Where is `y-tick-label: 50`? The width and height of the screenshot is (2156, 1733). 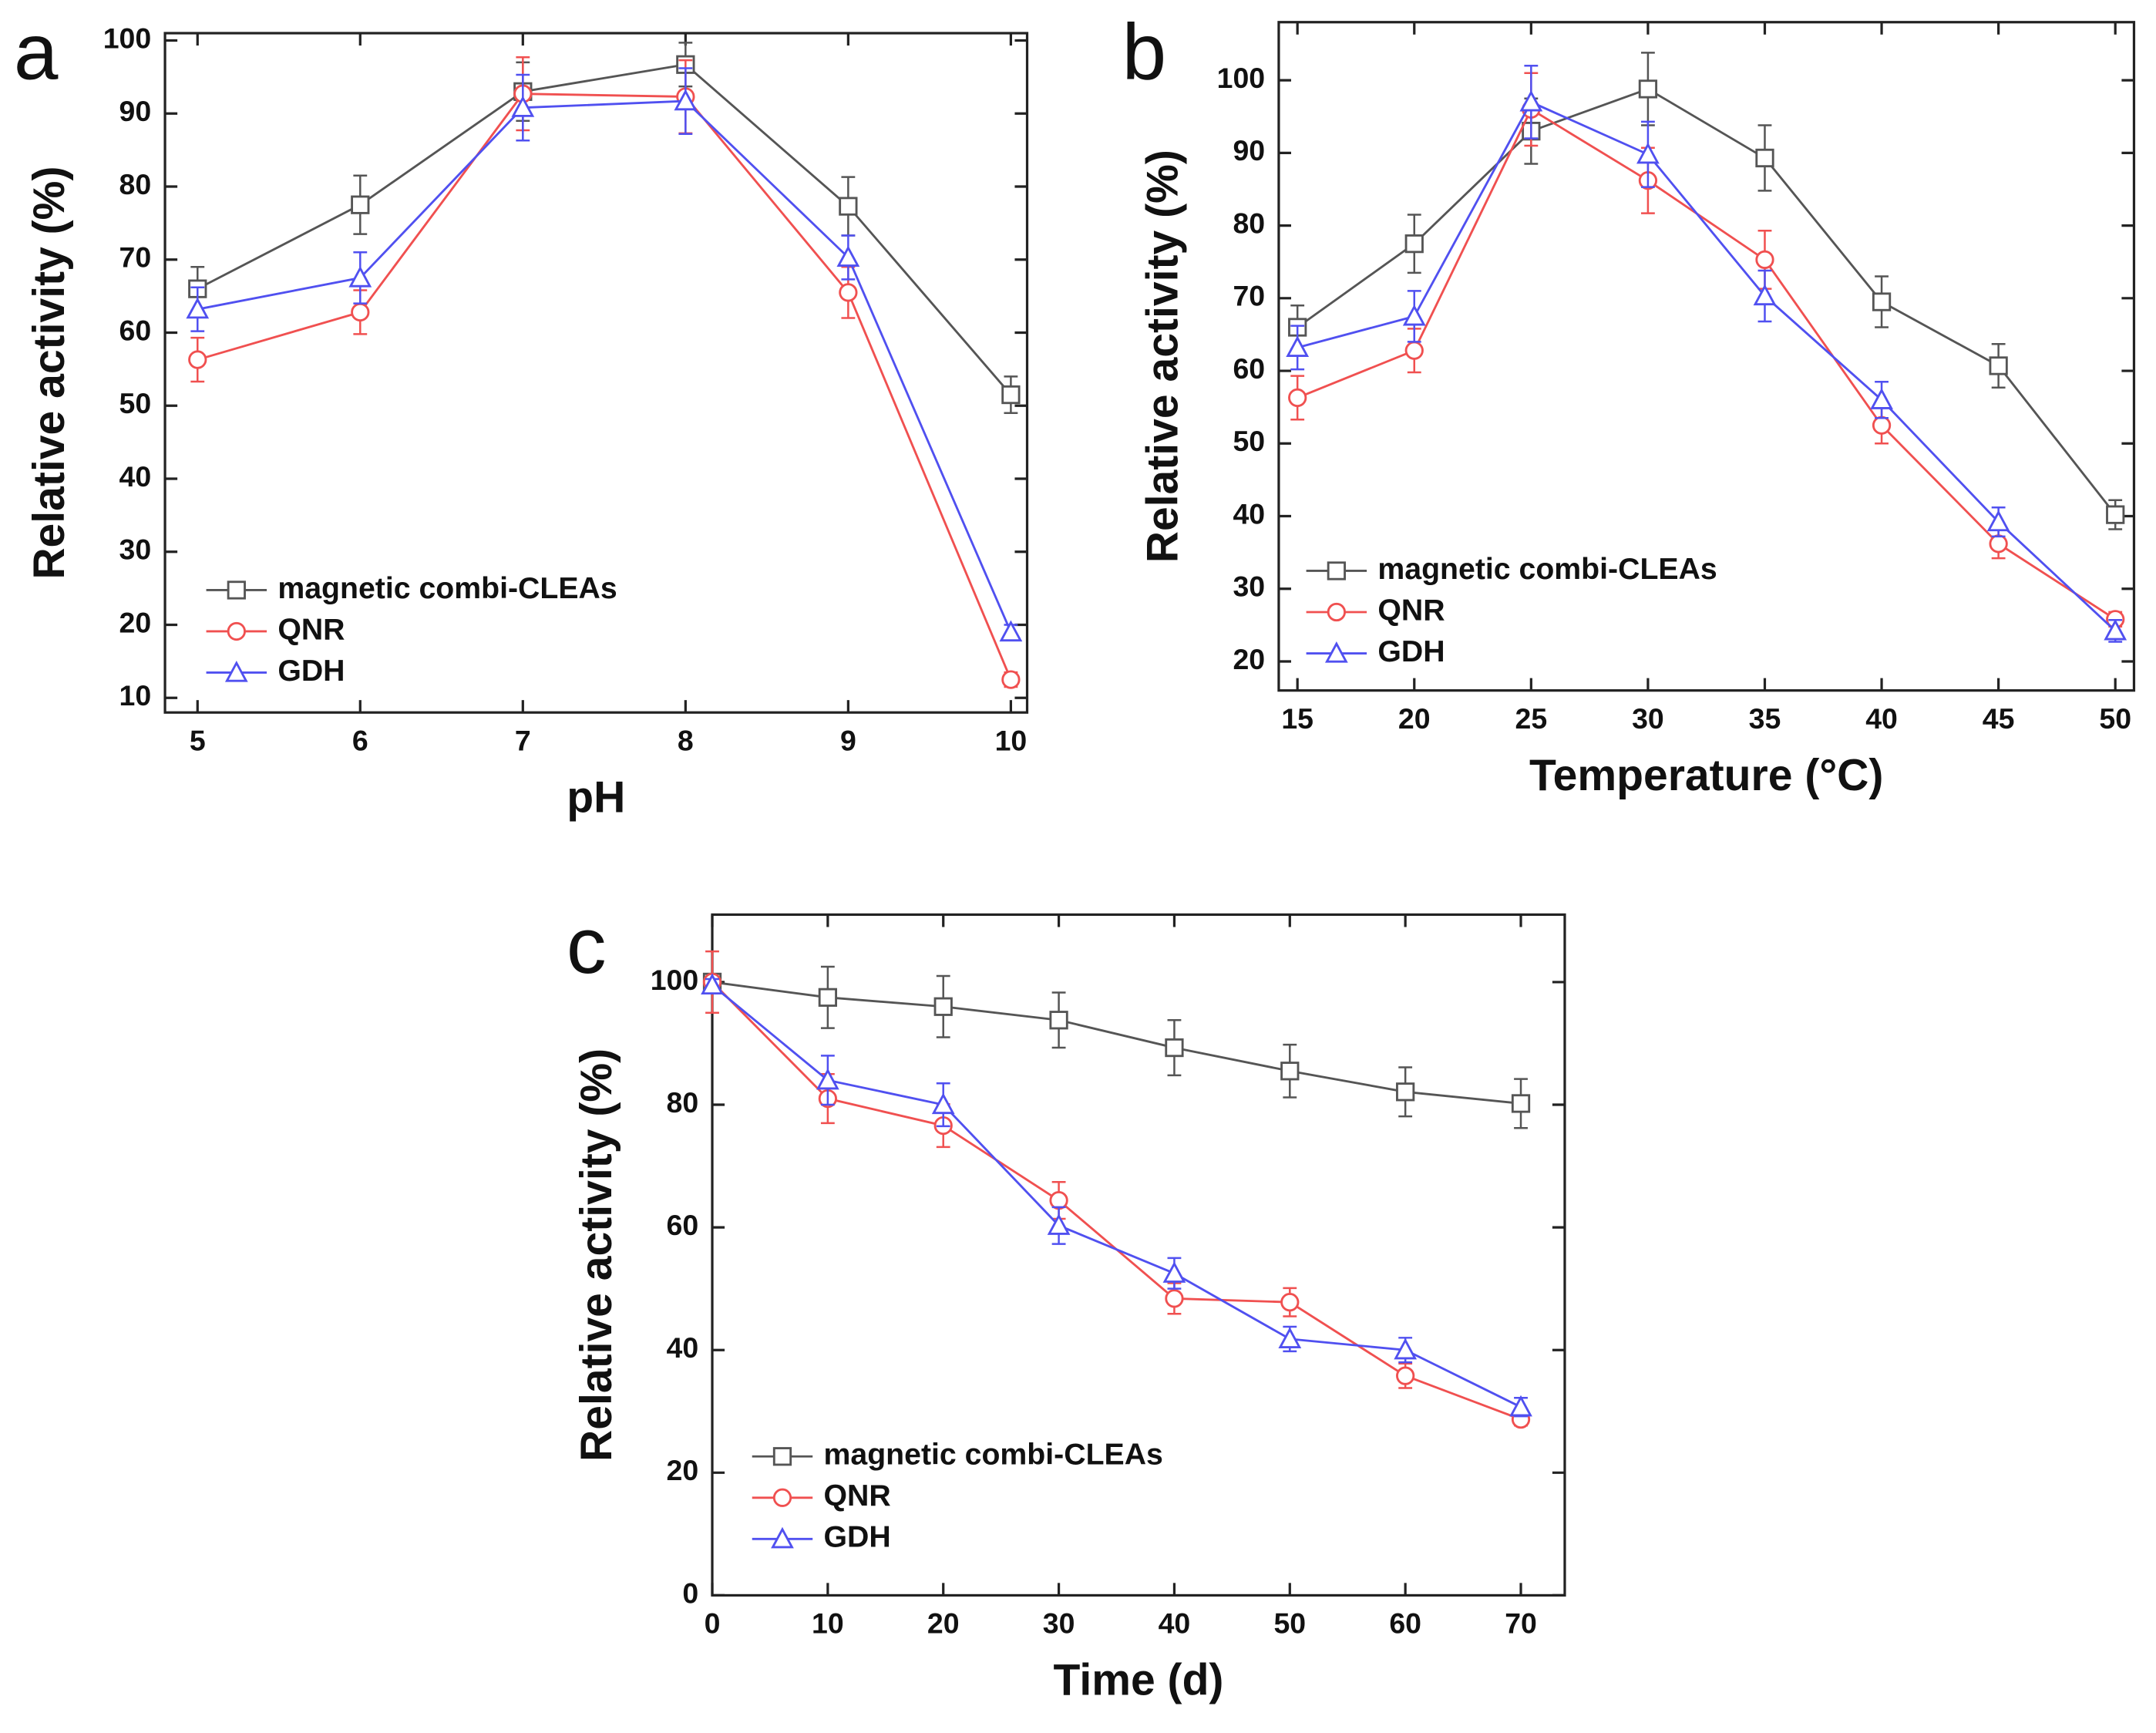 y-tick-label: 50 is located at coordinates (1249, 441).